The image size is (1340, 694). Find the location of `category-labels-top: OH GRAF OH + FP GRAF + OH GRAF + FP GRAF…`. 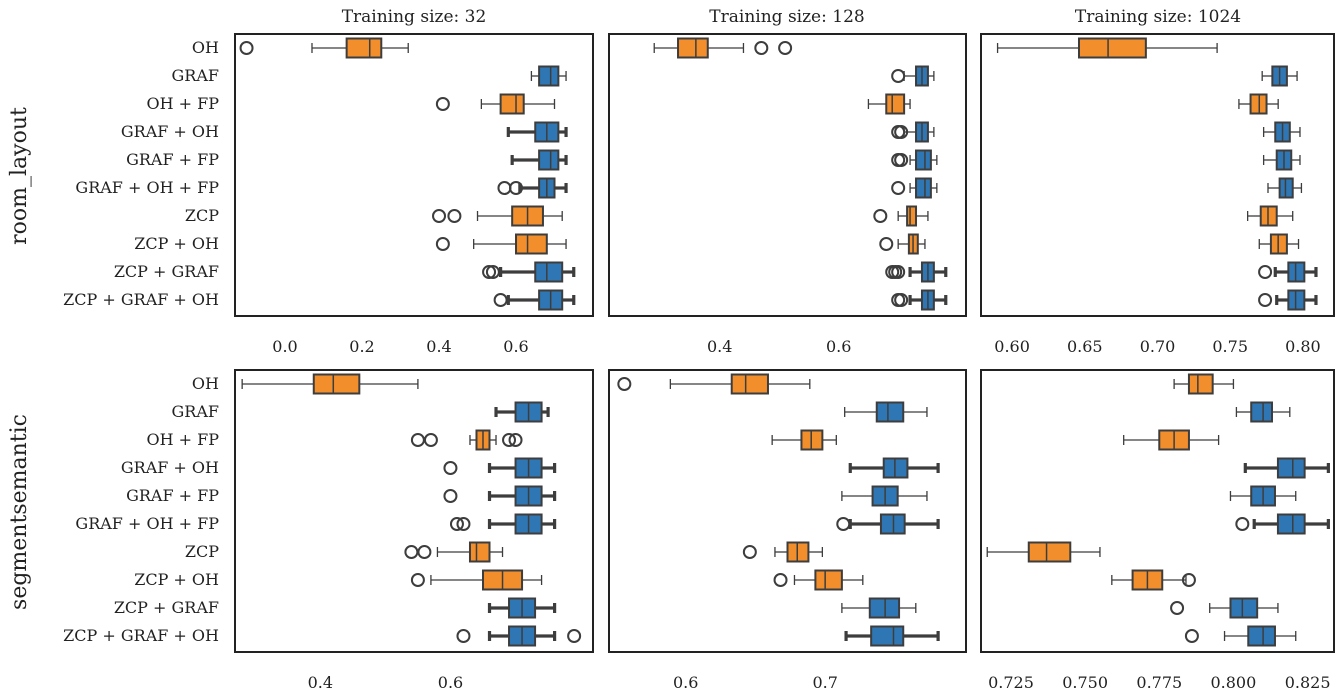

category-labels-top: OH GRAF OH + FP GRAF + OH GRAF + FP GRAF… is located at coordinates (141, 173).